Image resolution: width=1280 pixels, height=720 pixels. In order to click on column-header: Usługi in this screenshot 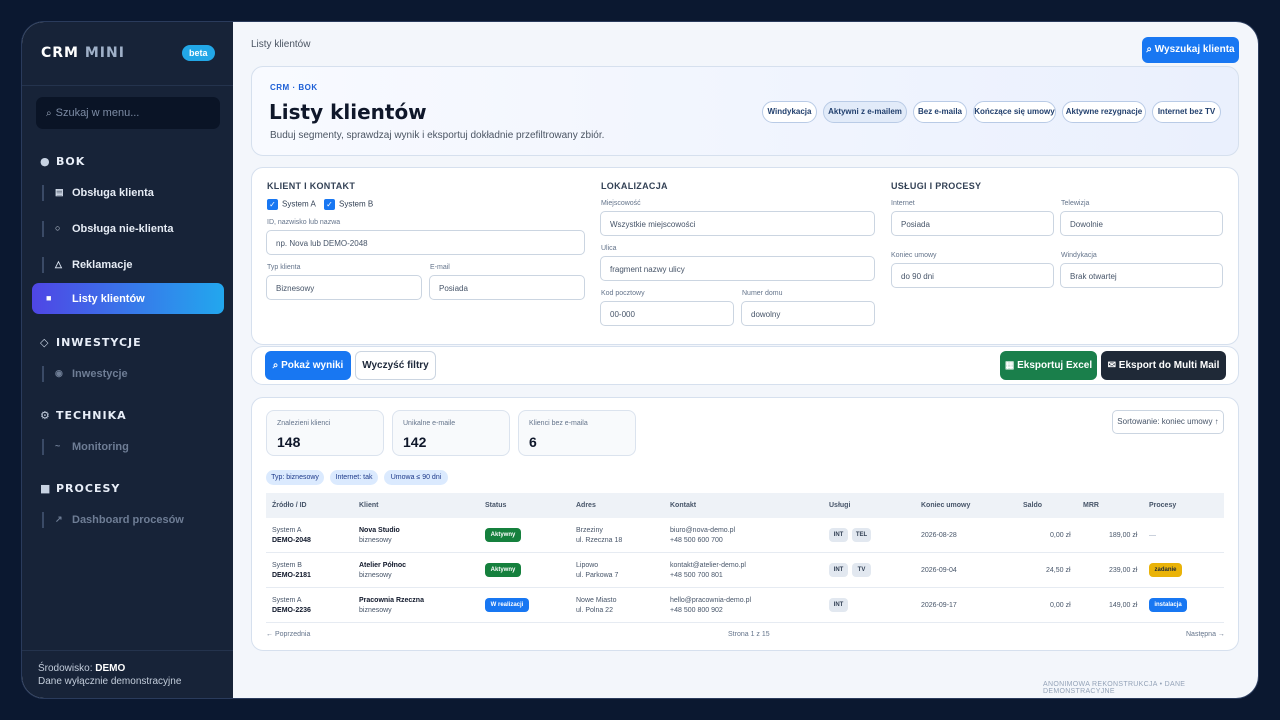, I will do `click(840, 505)`.